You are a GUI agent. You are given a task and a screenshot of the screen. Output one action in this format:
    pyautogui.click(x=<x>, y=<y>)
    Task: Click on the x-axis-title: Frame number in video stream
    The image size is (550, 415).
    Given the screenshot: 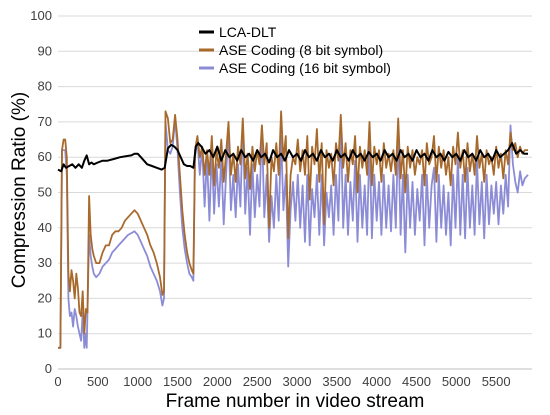 What is the action you would take?
    pyautogui.click(x=295, y=401)
    